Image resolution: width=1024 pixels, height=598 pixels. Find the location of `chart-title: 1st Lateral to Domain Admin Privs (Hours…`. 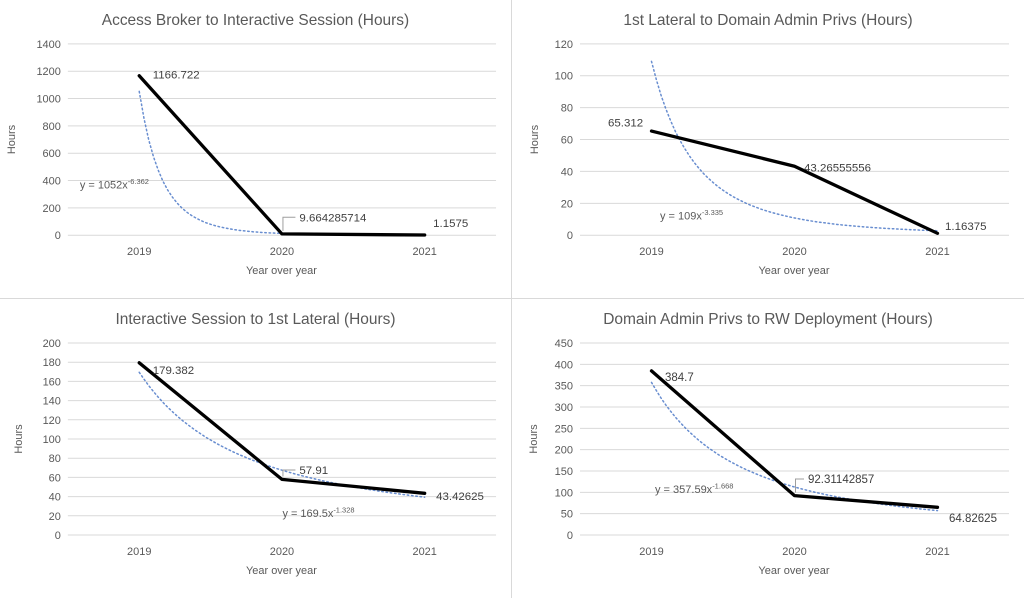

chart-title: 1st Lateral to Domain Admin Privs (Hours… is located at coordinates (767, 20).